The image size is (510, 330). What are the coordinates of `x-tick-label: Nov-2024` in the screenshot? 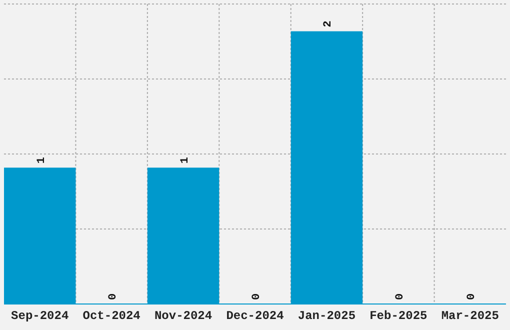 It's located at (183, 316).